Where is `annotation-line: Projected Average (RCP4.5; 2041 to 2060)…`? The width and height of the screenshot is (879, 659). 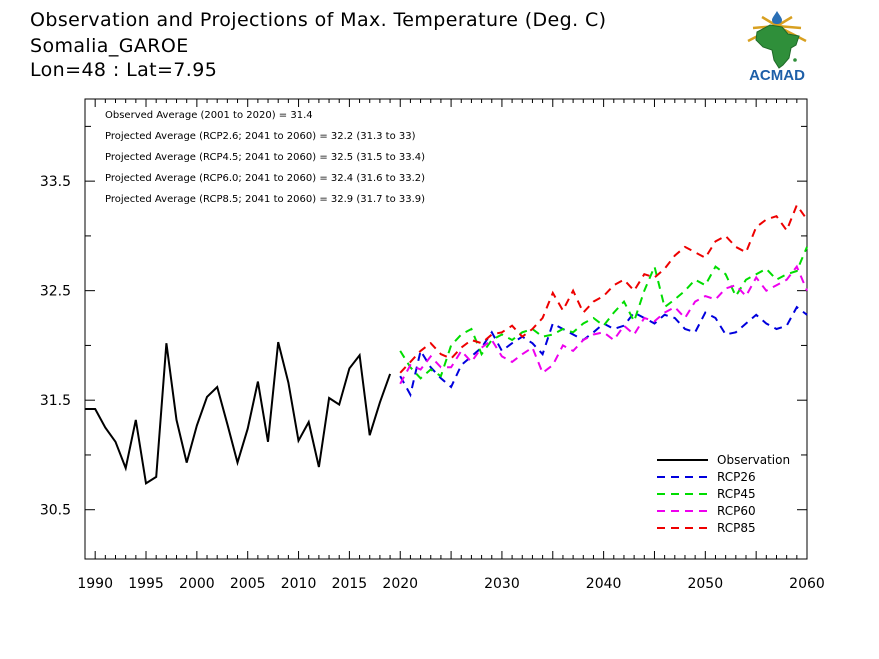
annotation-line: Projected Average (RCP4.5; 2041 to 2060)… is located at coordinates (265, 157).